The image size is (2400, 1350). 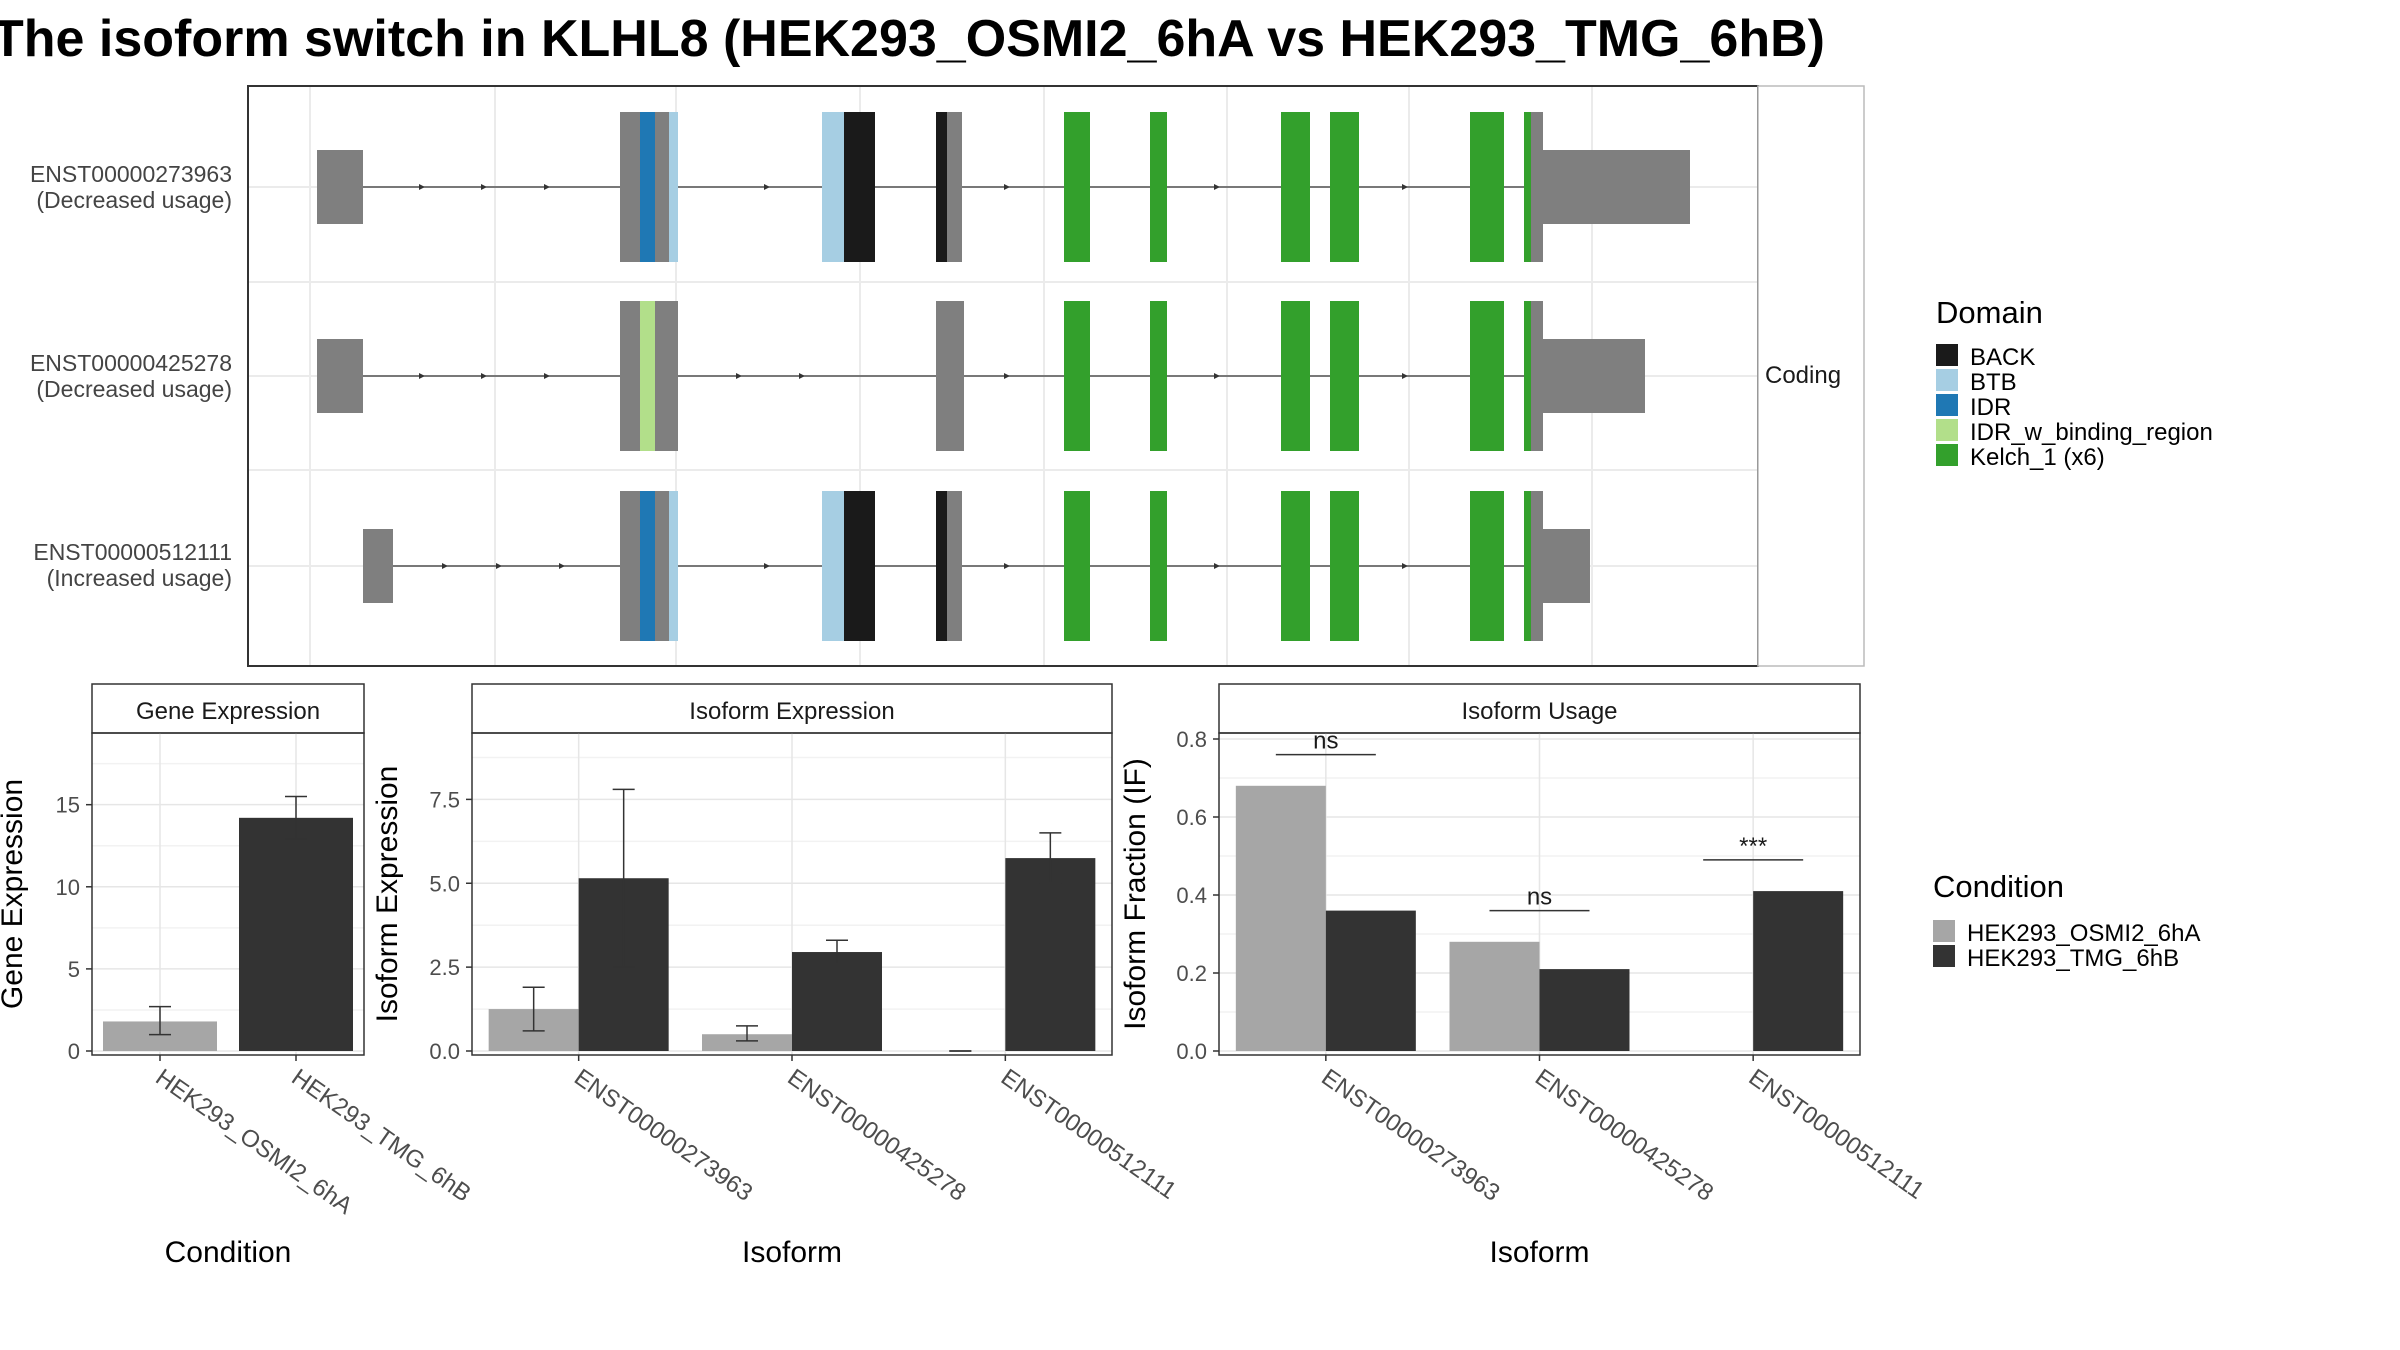 I want to click on c2-ytick-label-4: 0.8, so click(x=1191, y=739).